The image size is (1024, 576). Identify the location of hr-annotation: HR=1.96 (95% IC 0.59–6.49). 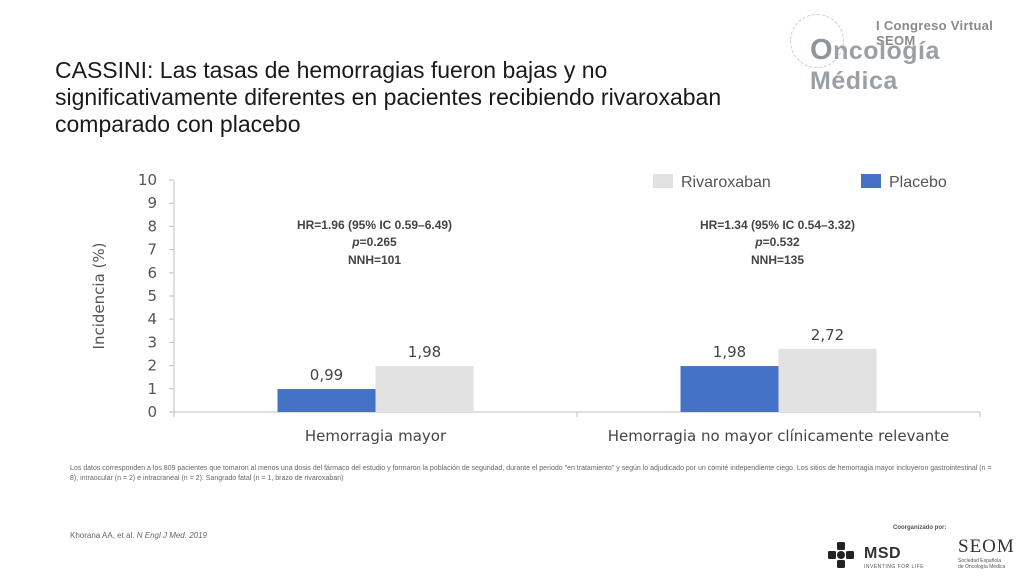
(374, 225).